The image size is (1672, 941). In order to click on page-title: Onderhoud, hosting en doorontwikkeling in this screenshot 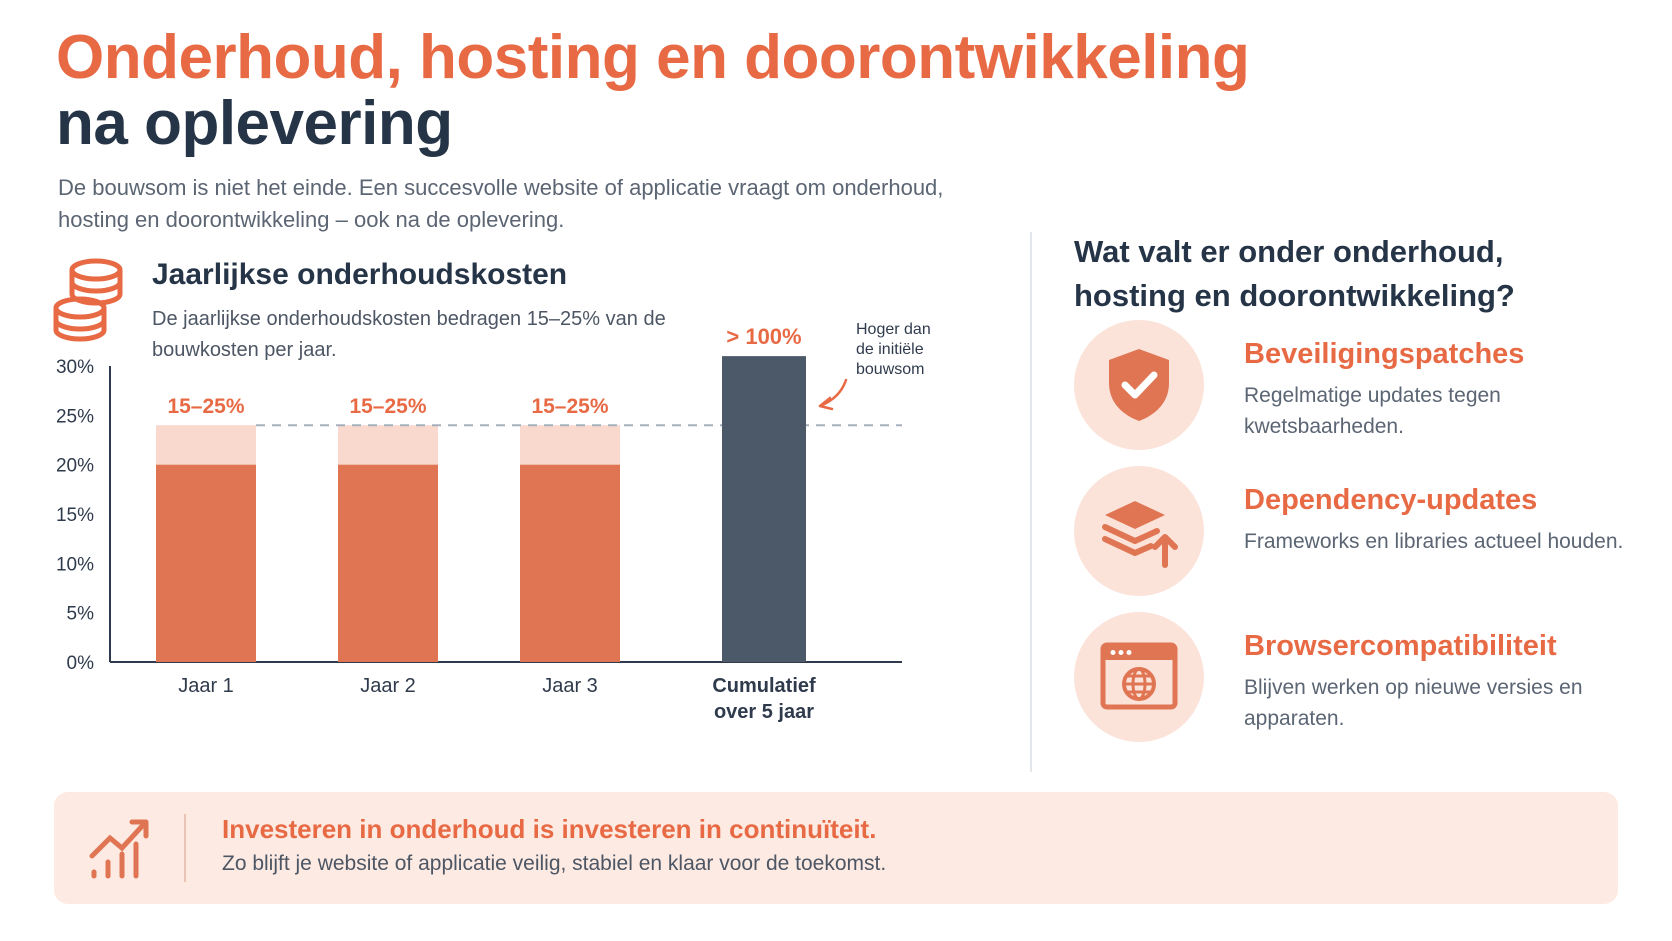, I will do `click(653, 57)`.